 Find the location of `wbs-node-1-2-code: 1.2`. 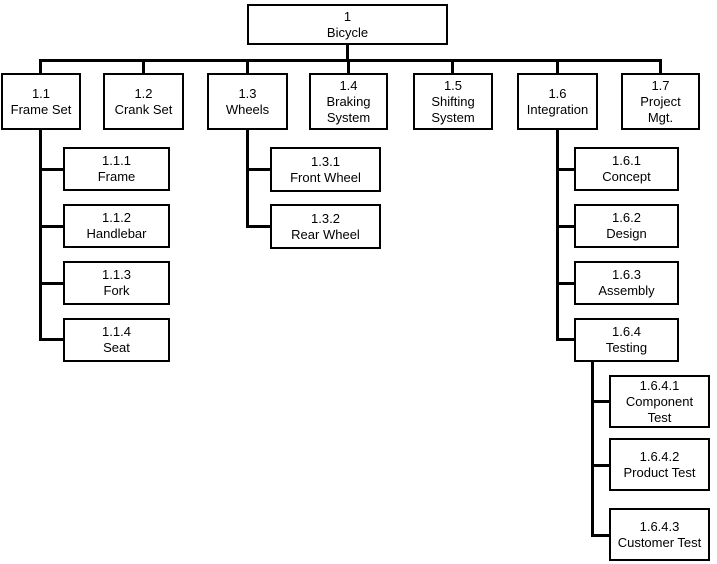

wbs-node-1-2-code: 1.2 is located at coordinates (143, 93).